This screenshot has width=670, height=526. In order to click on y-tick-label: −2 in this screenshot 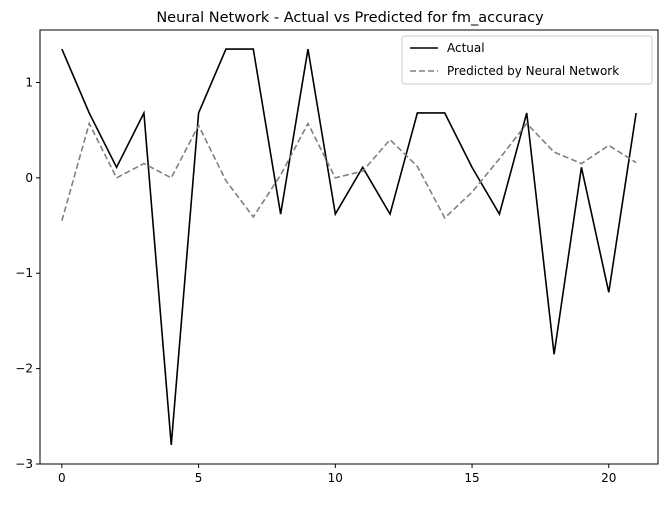, I will do `click(24, 369)`.